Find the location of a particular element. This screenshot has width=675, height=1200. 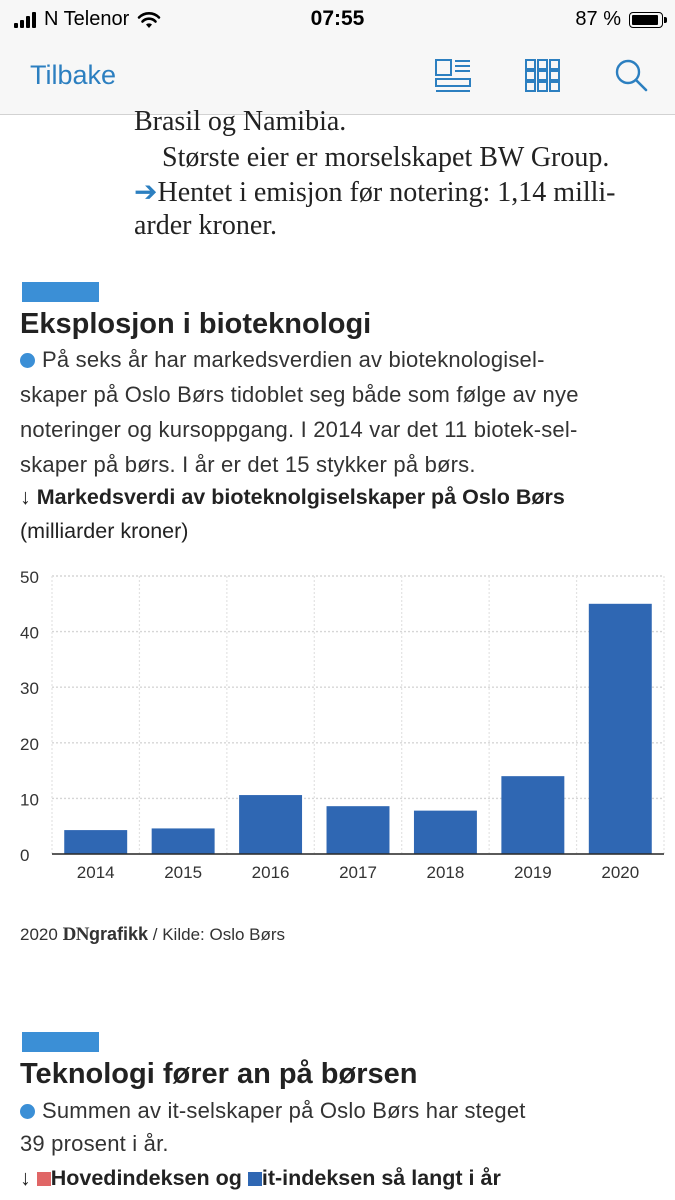

legend-label-it-indeksen: it-indeksen så langt i år is located at coordinates (381, 1178).